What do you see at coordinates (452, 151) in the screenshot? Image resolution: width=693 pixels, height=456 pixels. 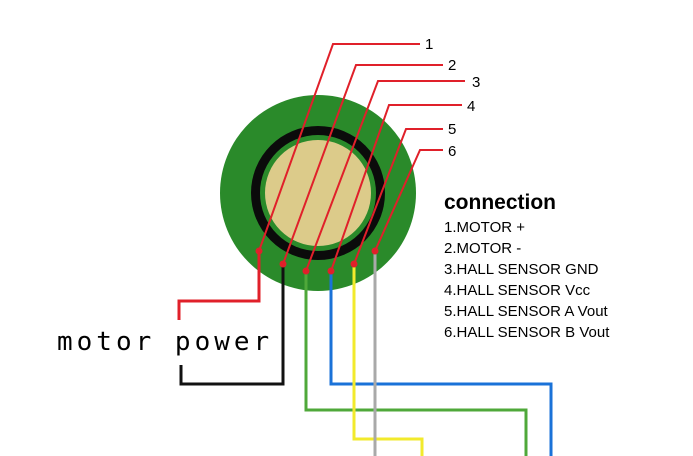 I see `pin-label-6: 6` at bounding box center [452, 151].